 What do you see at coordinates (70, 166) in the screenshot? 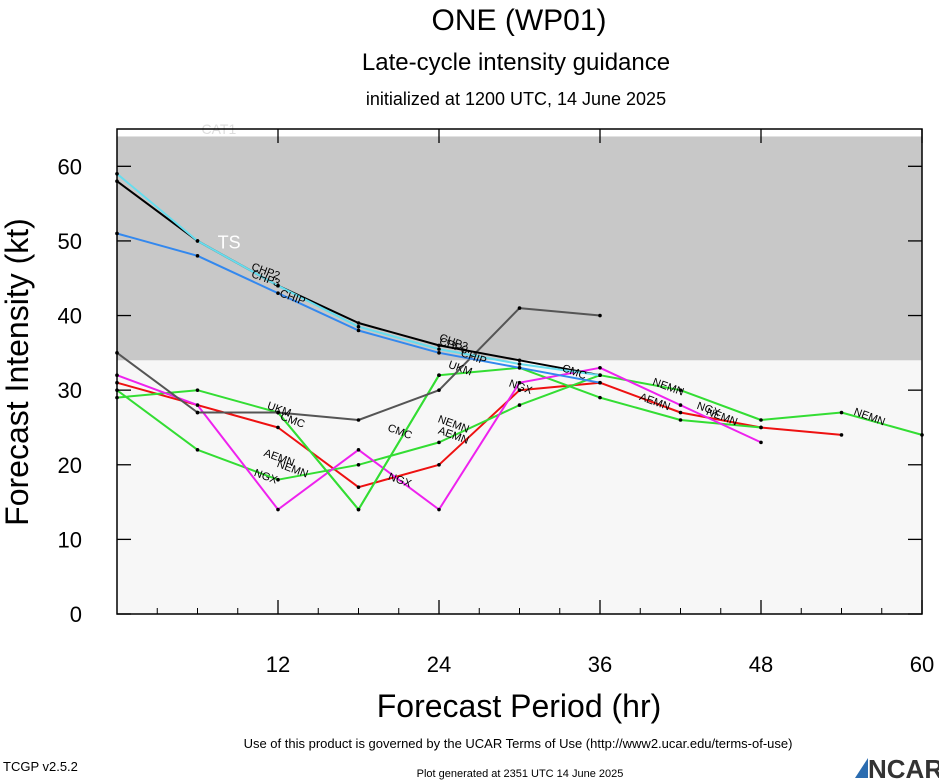
I see `y-tick-label: 60` at bounding box center [70, 166].